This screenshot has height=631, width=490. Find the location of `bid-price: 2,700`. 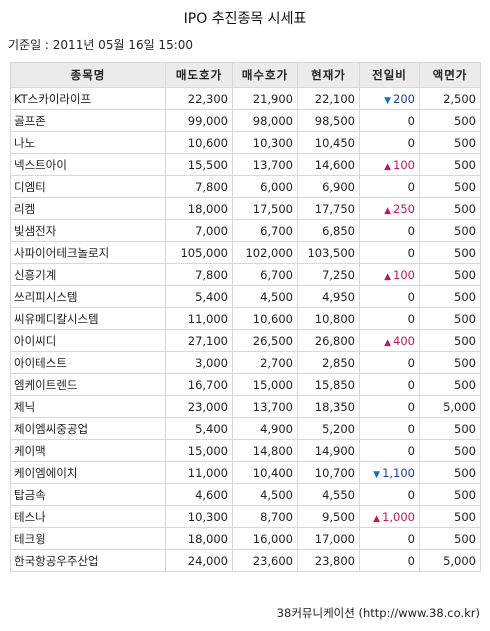

bid-price: 2,700 is located at coordinates (265, 362).